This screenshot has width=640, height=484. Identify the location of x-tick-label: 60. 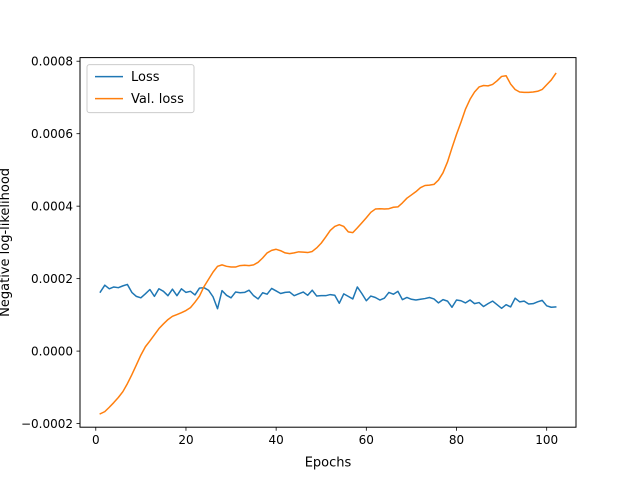
(366, 440).